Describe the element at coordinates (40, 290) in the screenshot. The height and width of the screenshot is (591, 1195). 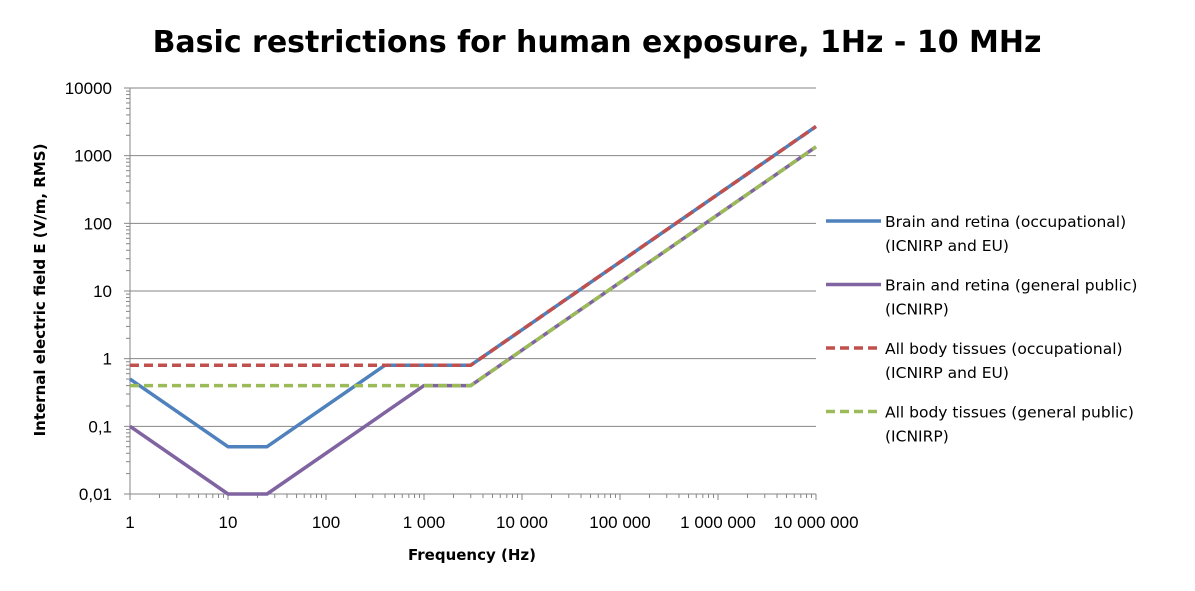
I see `y-axis-title: Internal electric field E (V/m, RMS)` at that location.